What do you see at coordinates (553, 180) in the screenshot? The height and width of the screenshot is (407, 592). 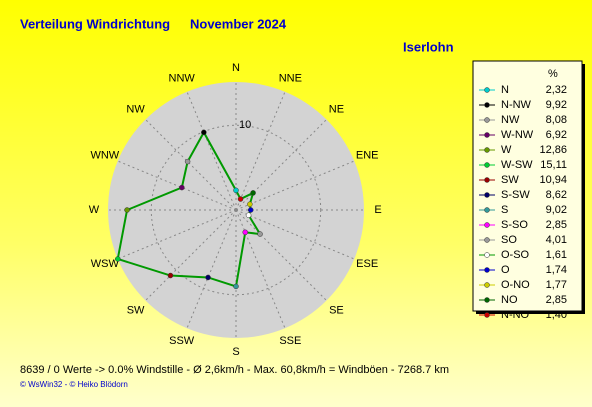 I see `legend-value: 10,94` at bounding box center [553, 180].